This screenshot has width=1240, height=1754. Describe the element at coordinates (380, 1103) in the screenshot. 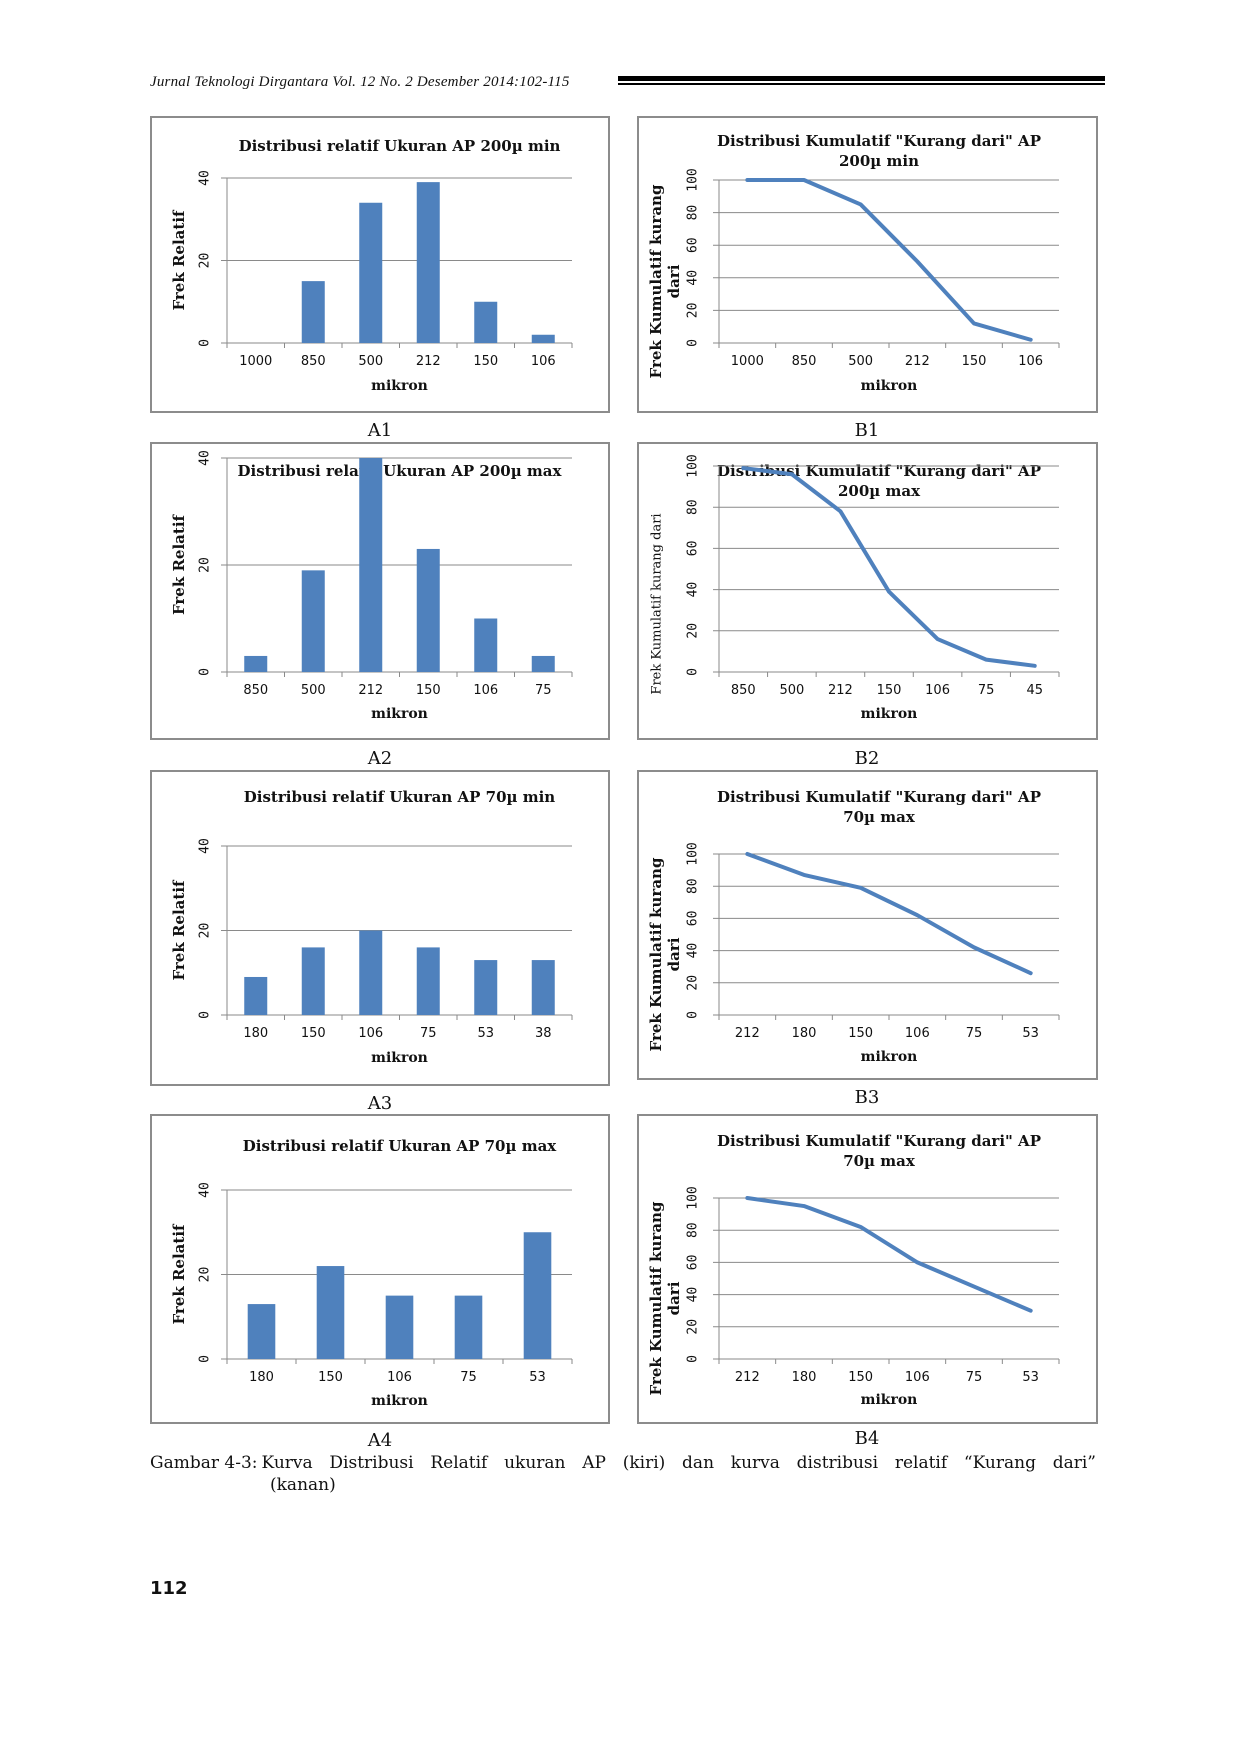

I see `chart-label-a3: A3` at that location.